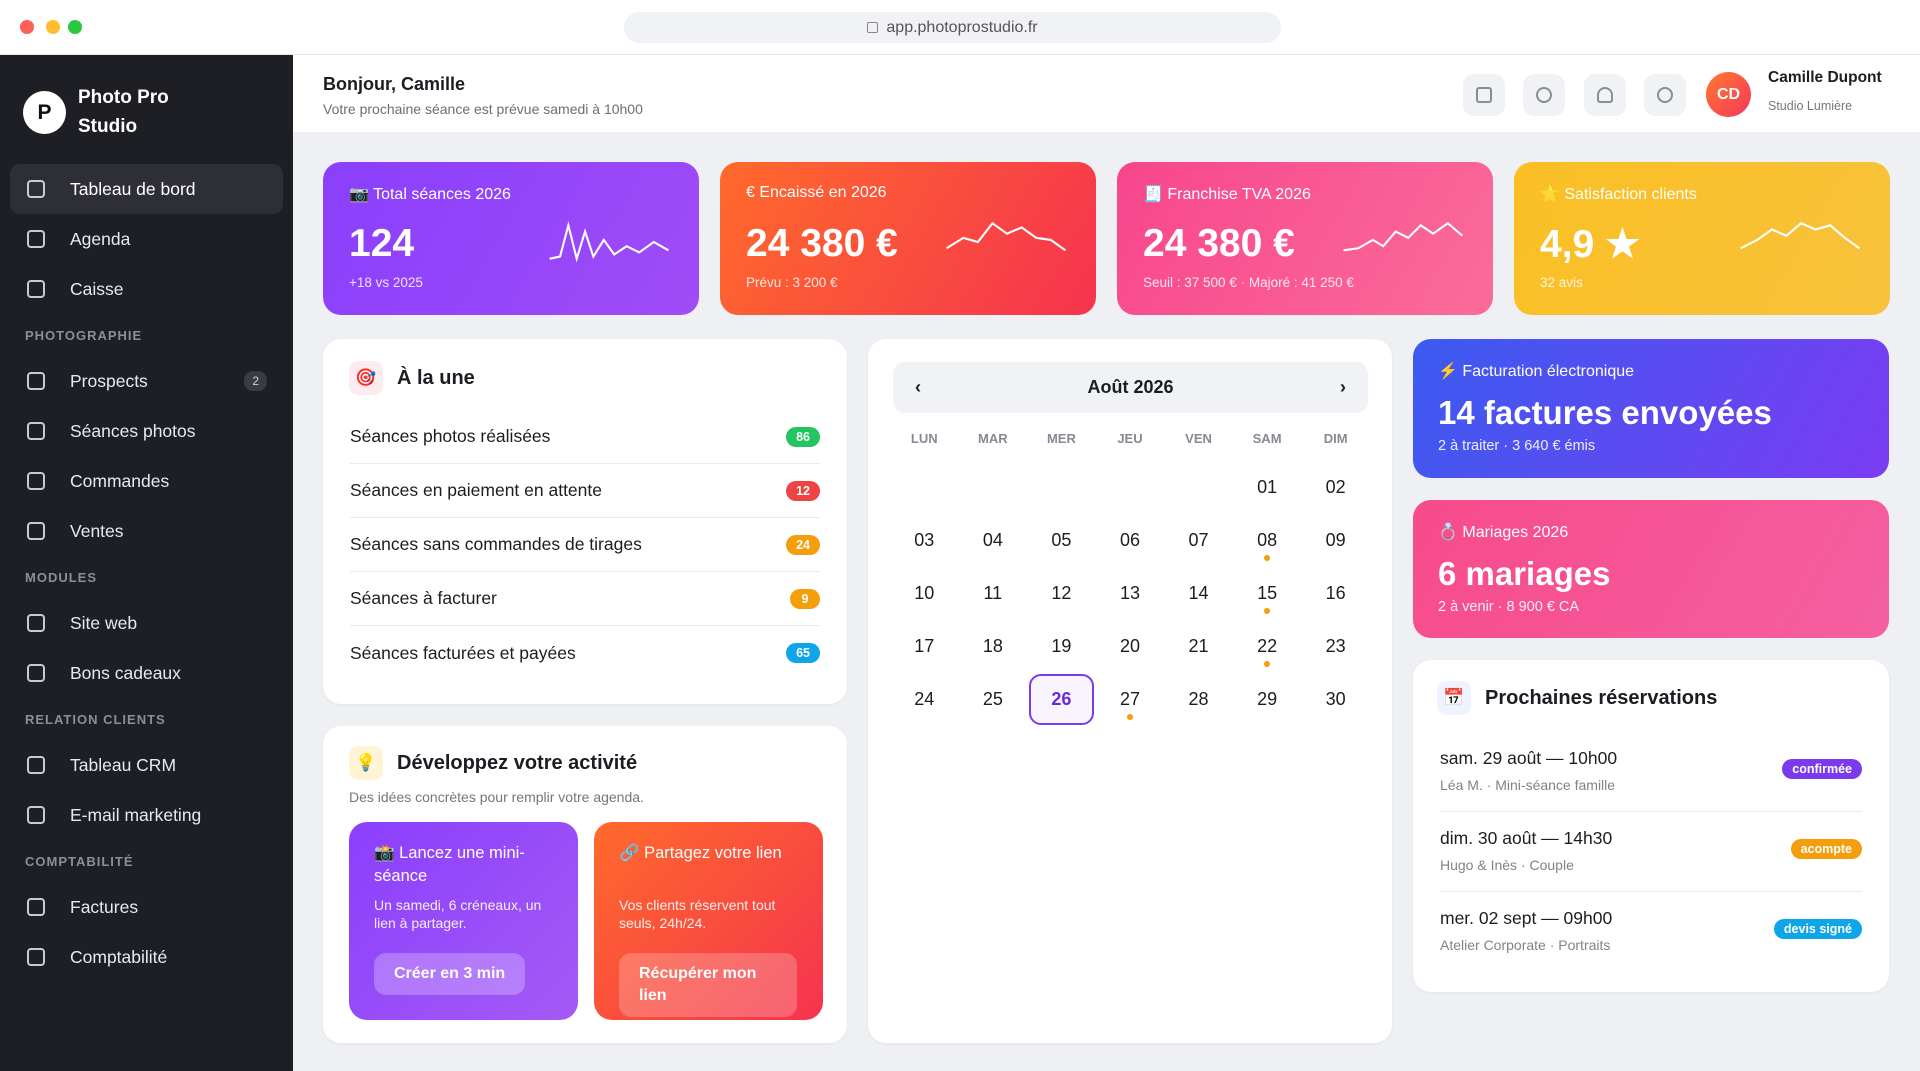 This screenshot has height=1071, width=1920. I want to click on nav-label: Agenda, so click(100, 238).